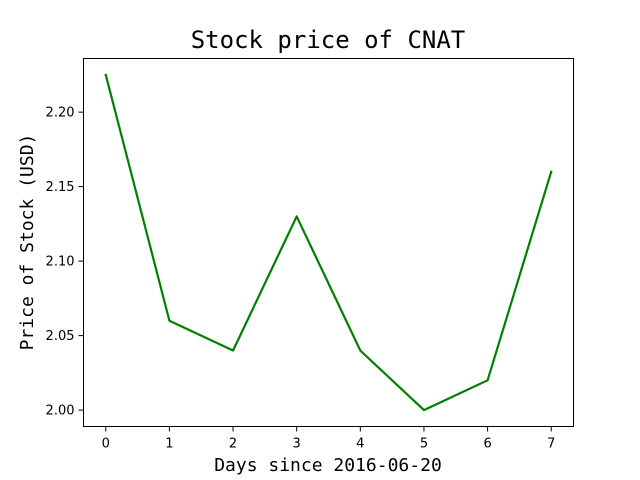 The width and height of the screenshot is (640, 480). Describe the element at coordinates (328, 40) in the screenshot. I see `chart-title: Stock price of CNAT` at that location.